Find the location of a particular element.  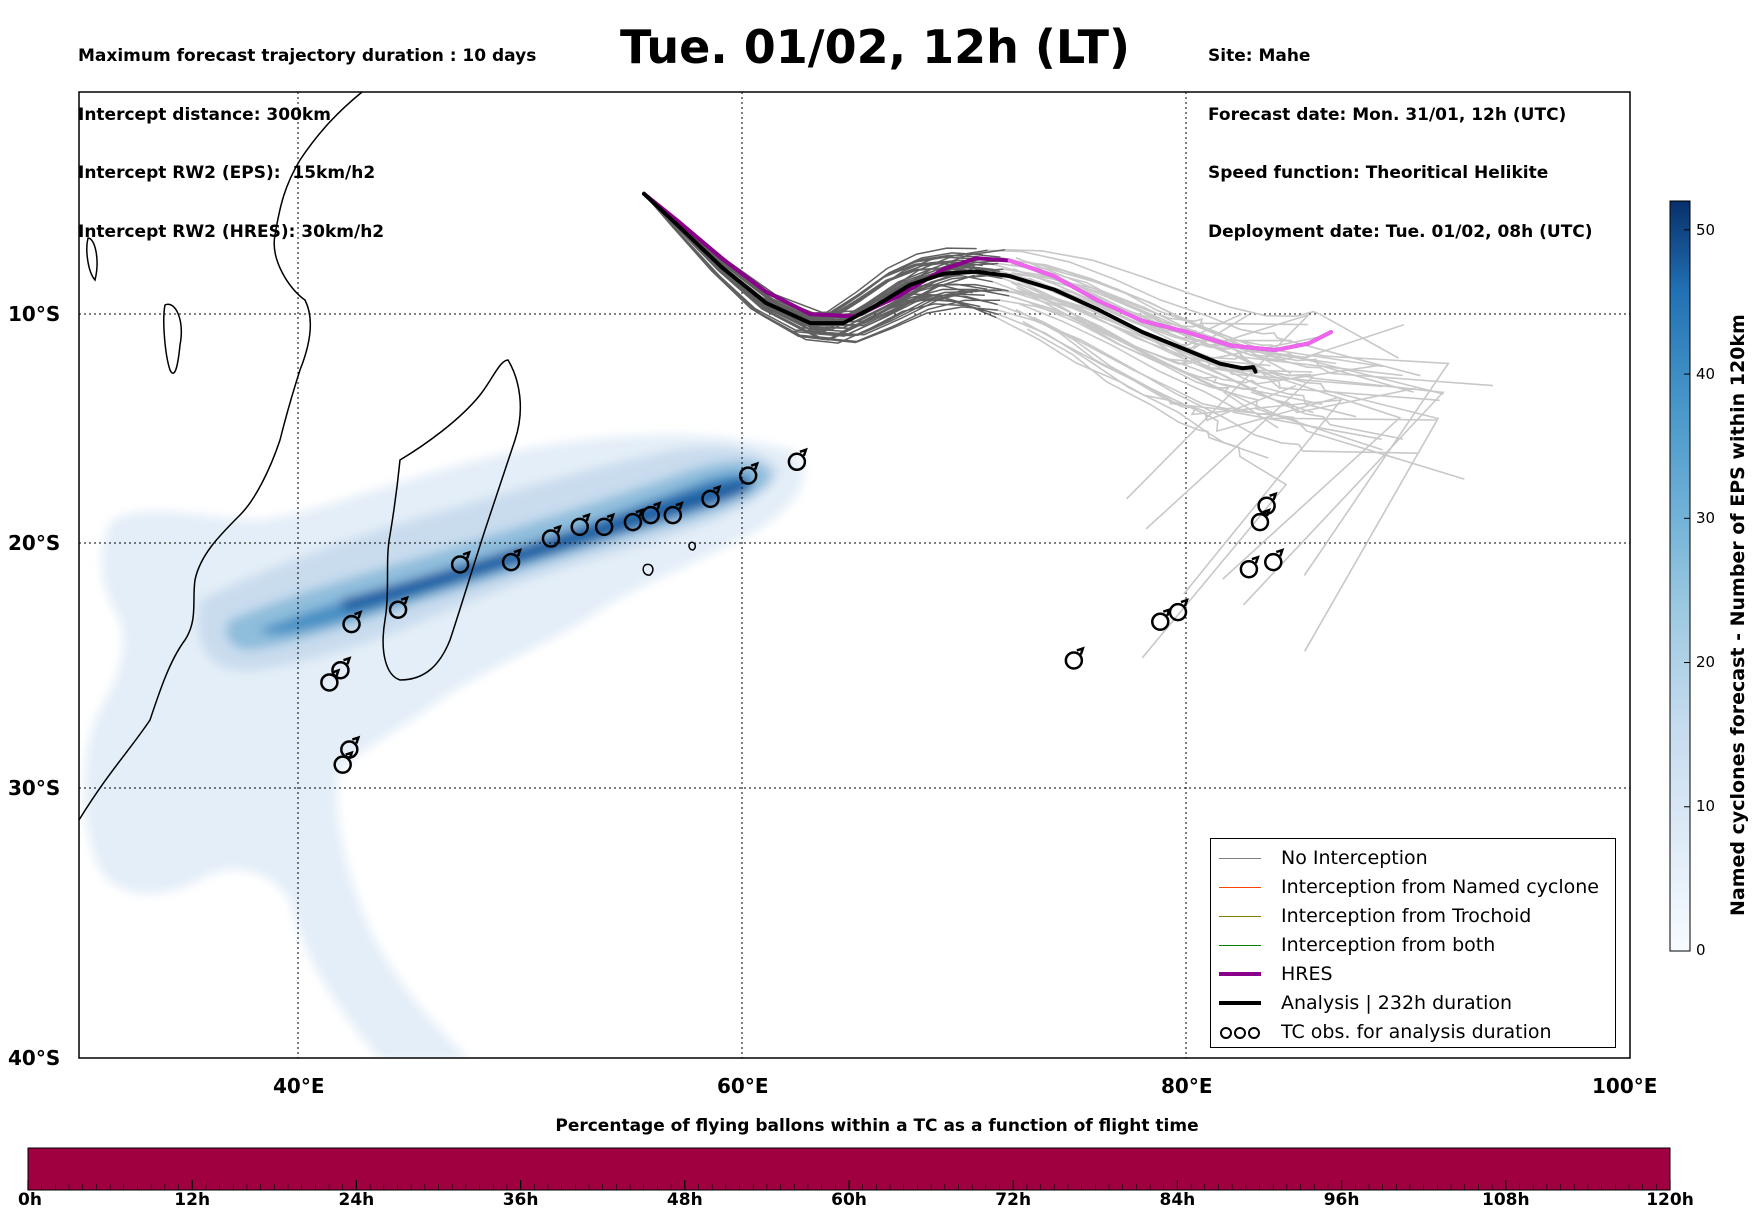

colorbar-label-30: 30 is located at coordinates (1706, 518).